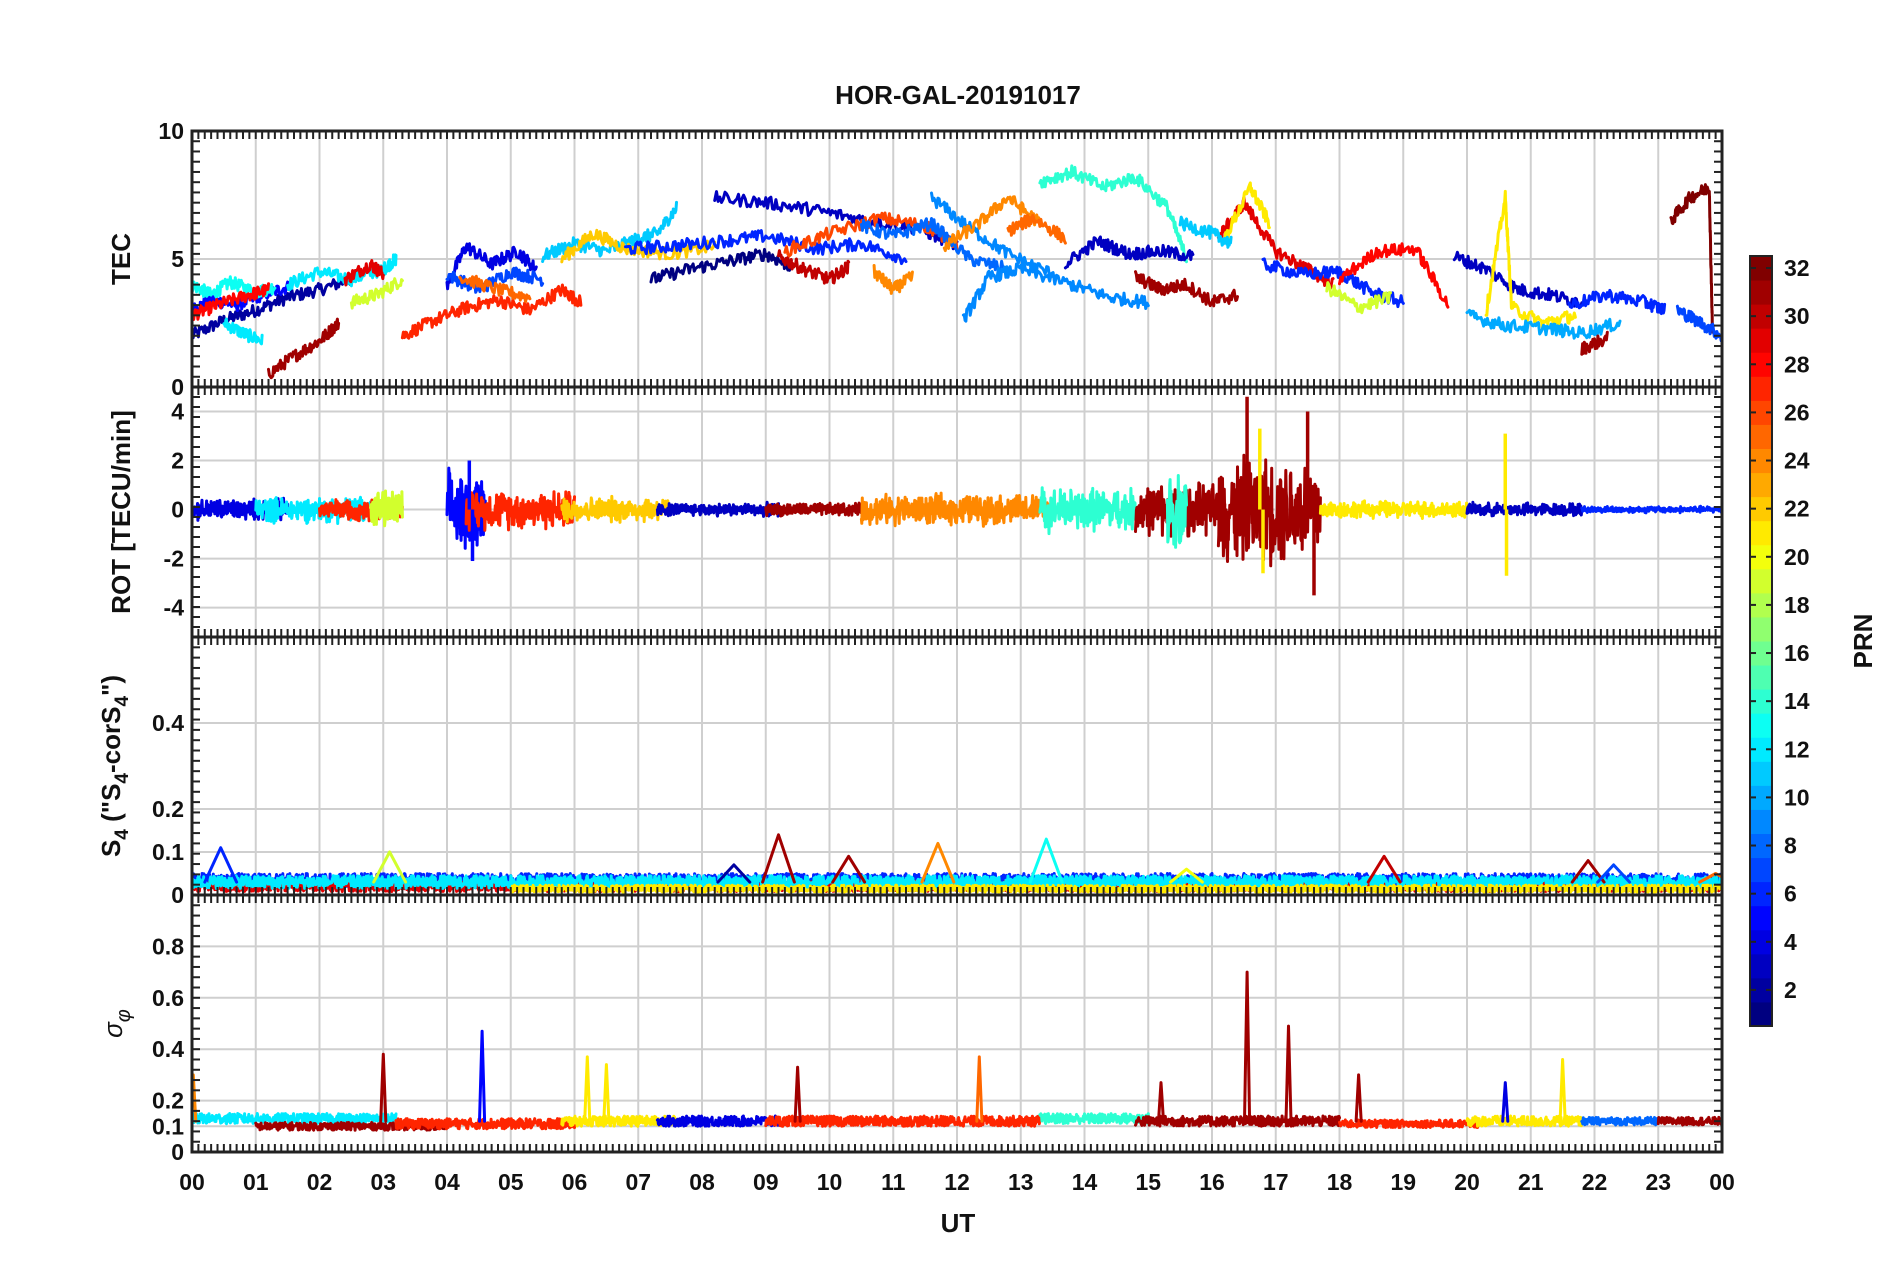 The image size is (1902, 1272). I want to click on x-tick-label: 03, so click(383, 1182).